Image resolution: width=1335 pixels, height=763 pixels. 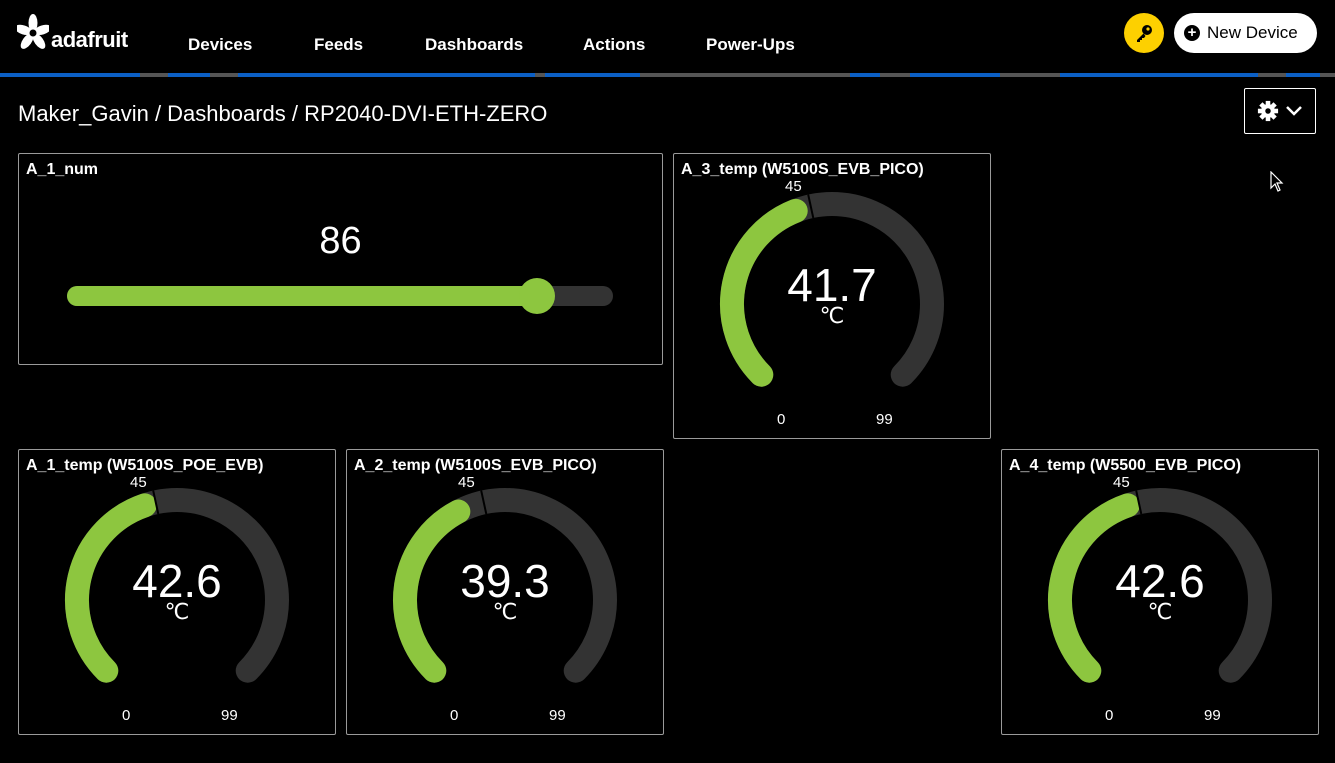 What do you see at coordinates (750, 44) in the screenshot?
I see `nav-power-ups: Power-Ups` at bounding box center [750, 44].